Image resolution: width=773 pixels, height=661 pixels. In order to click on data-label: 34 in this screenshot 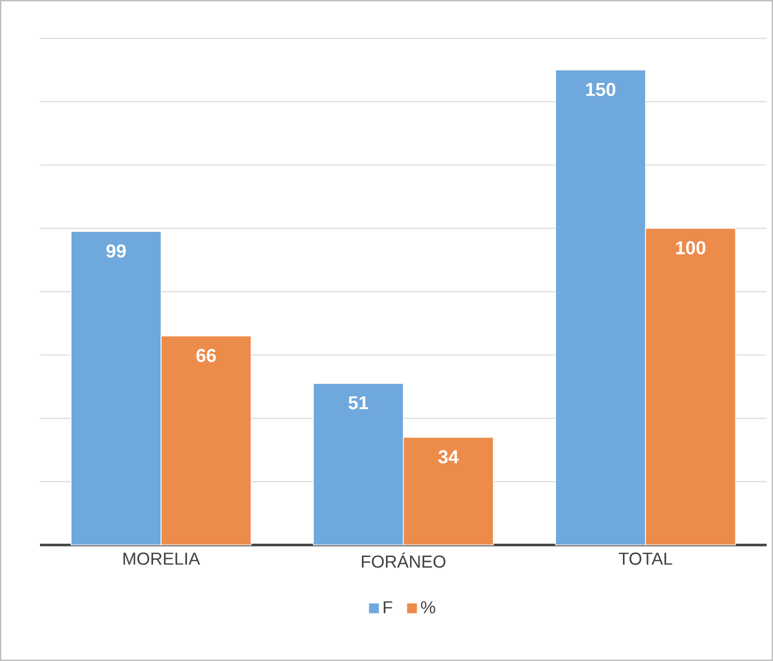, I will do `click(448, 457)`.